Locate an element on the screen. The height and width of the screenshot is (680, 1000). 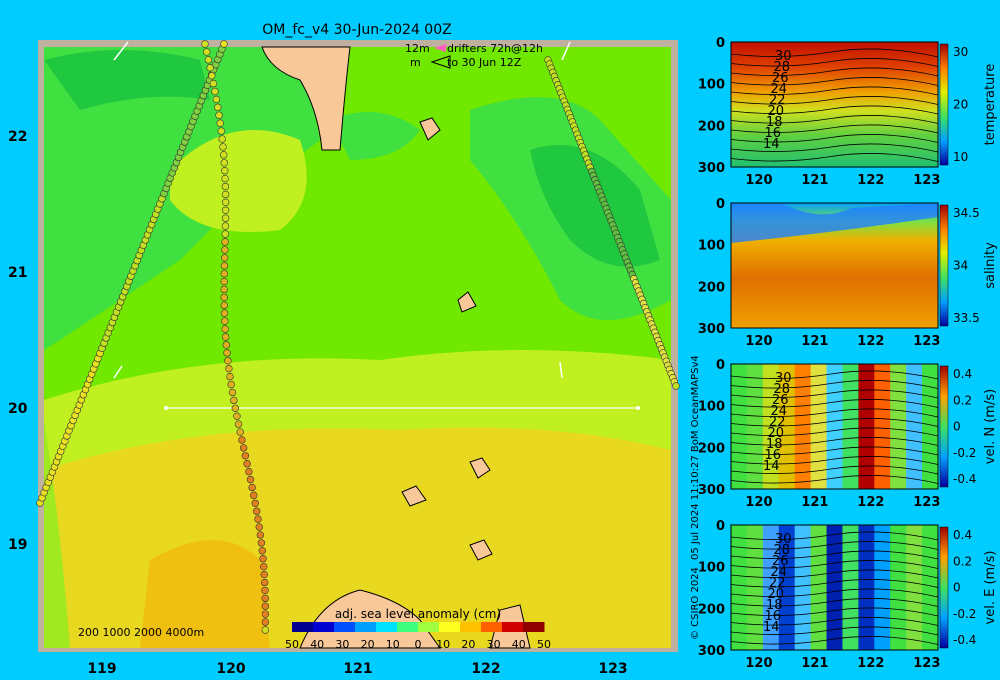
timestamp-text: 05 Jul 2024 11:10:27 BoM OceanMAPSv4 is located at coordinates (695, 457).